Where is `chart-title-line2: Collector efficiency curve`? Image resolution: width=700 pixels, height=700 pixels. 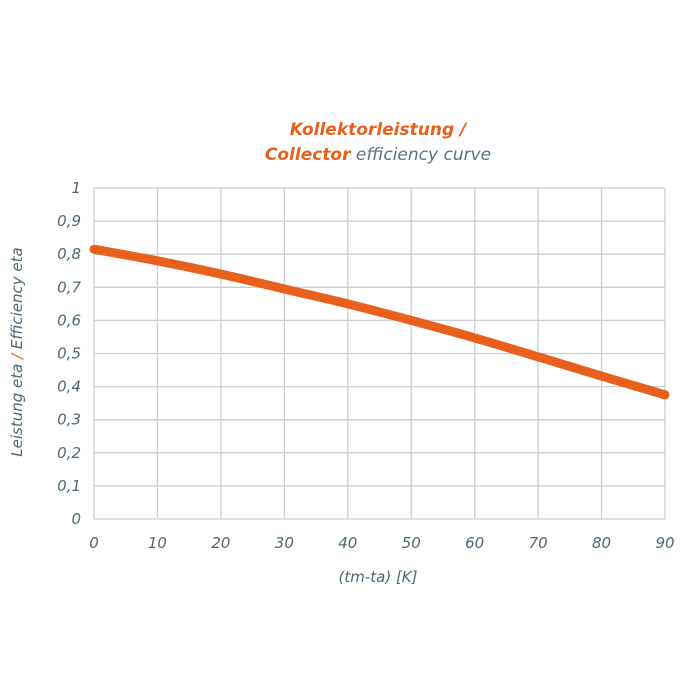 chart-title-line2: Collector efficiency curve is located at coordinates (378, 155).